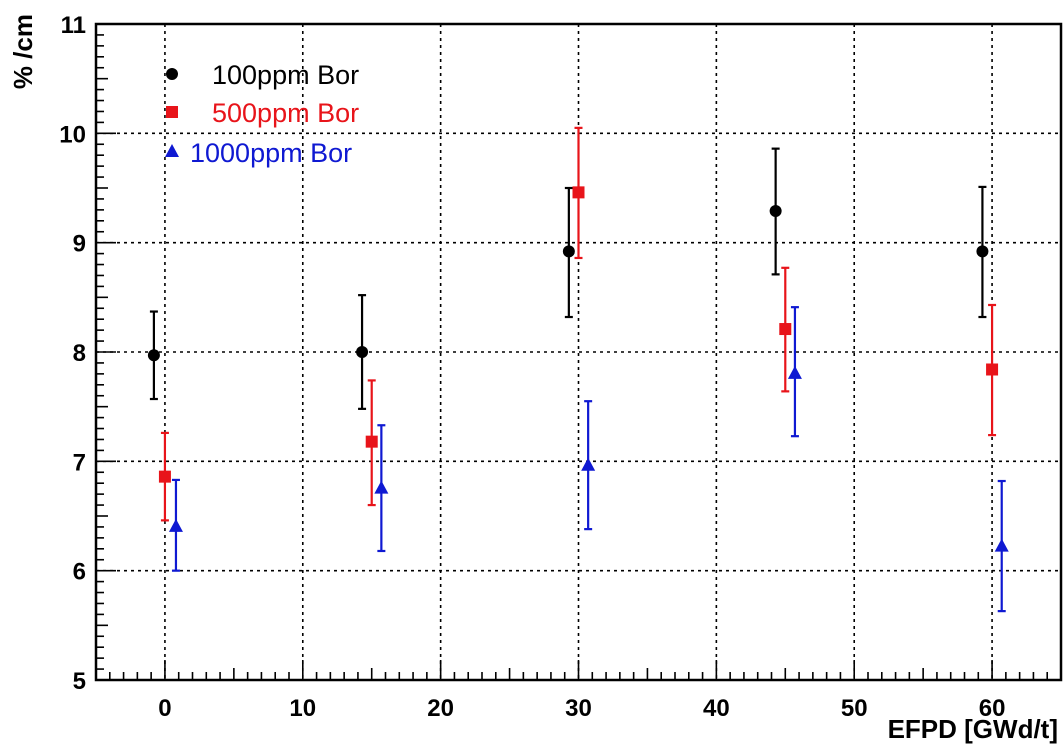 The image size is (1064, 744). I want to click on legend-item: 1000ppm Bor, so click(258, 153).